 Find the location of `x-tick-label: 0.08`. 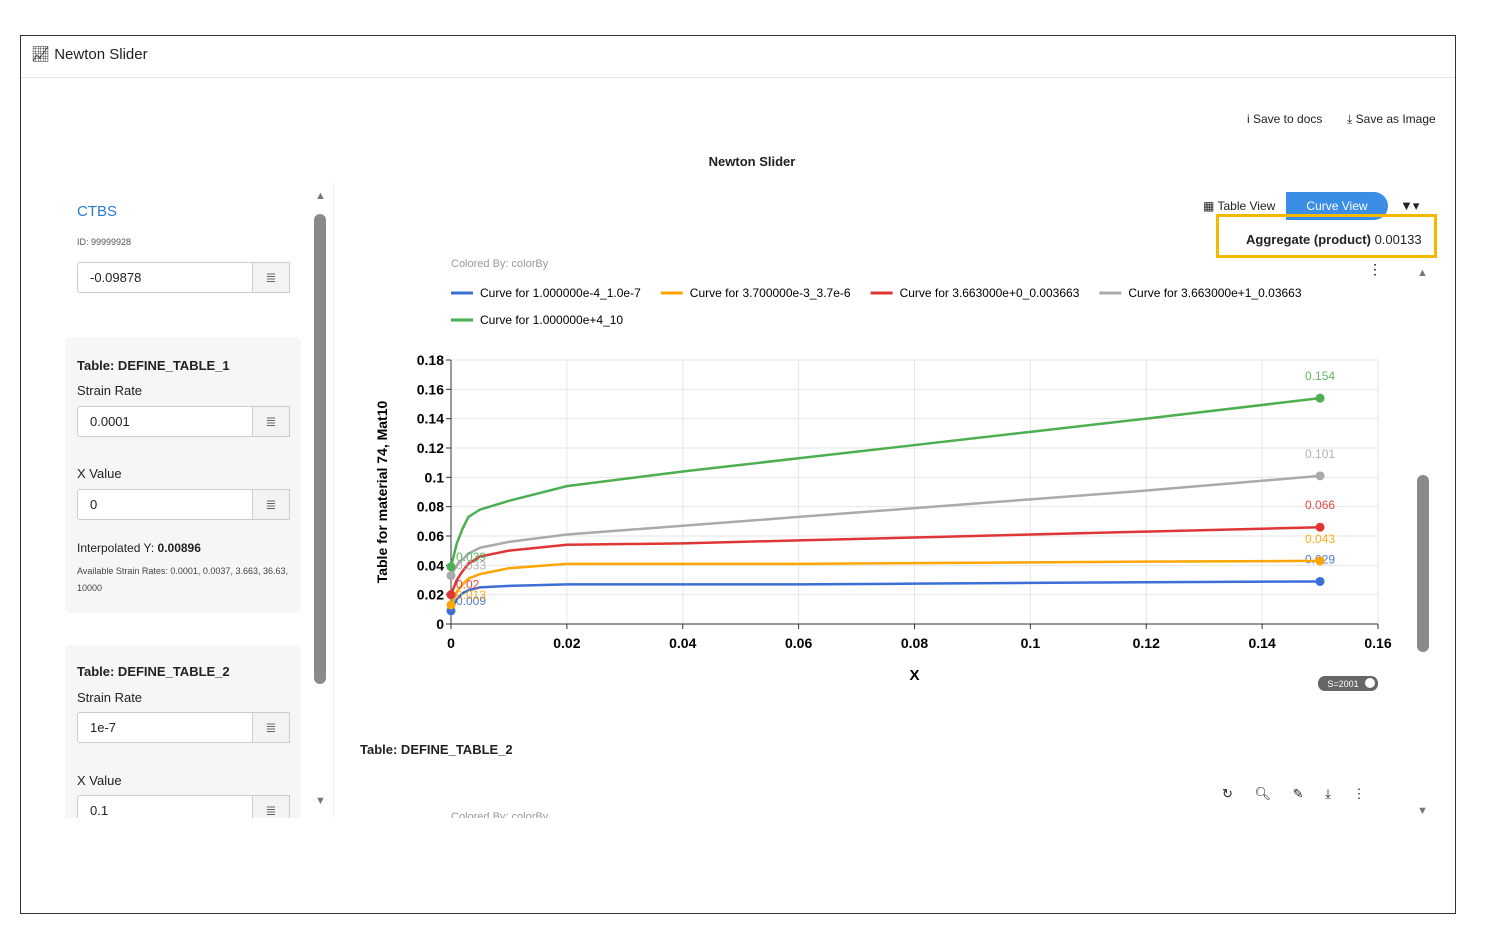

x-tick-label: 0.08 is located at coordinates (914, 643).